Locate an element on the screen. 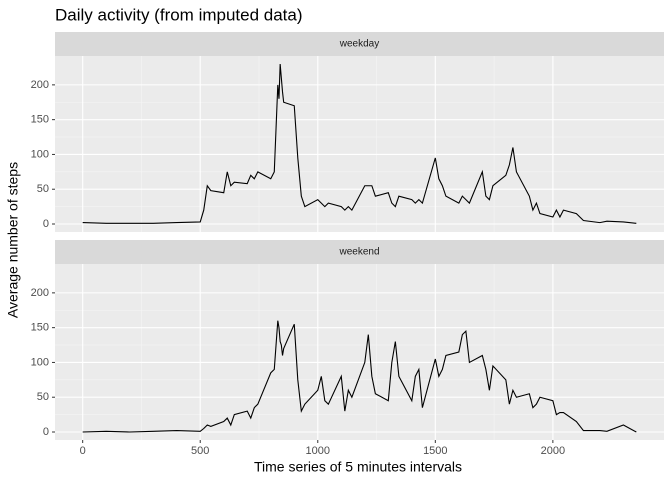  x-tick-label: 0 is located at coordinates (83, 451).